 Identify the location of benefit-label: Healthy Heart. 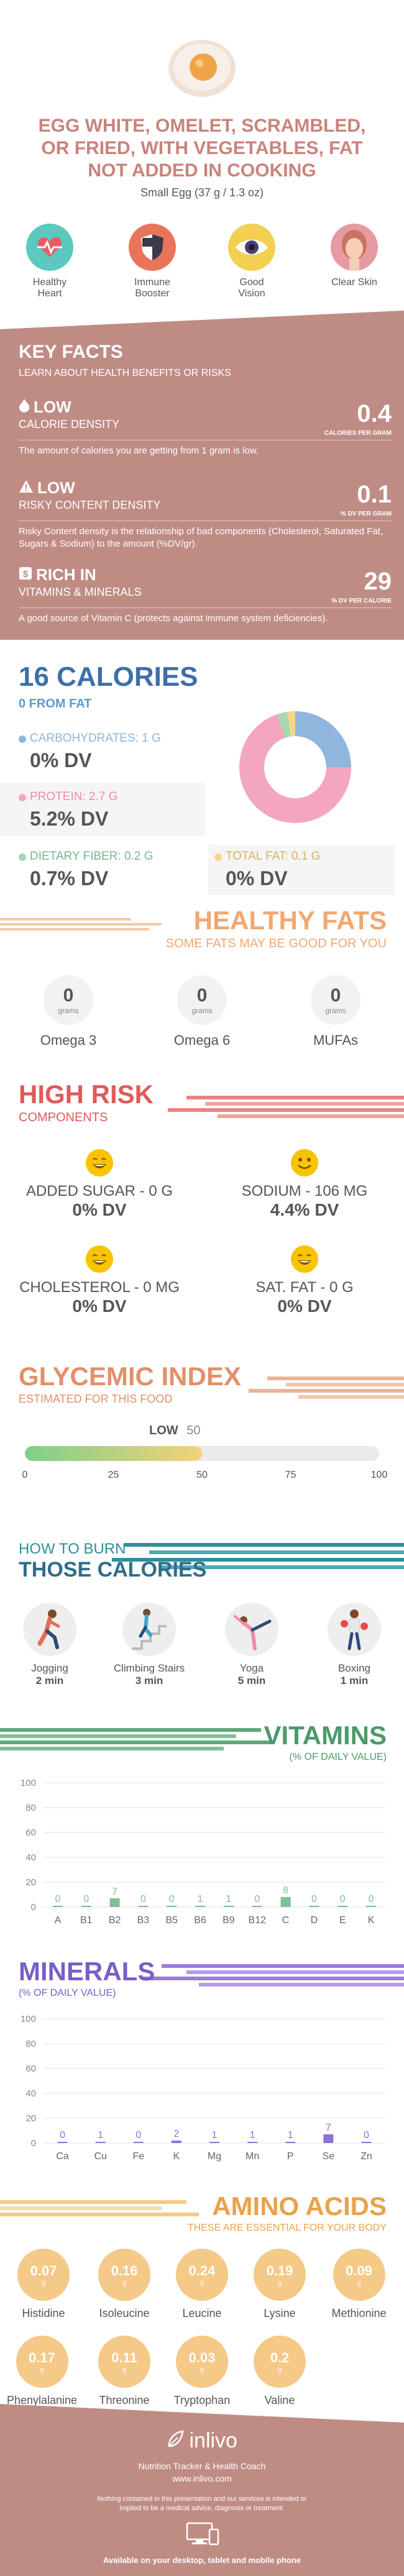
(49, 288).